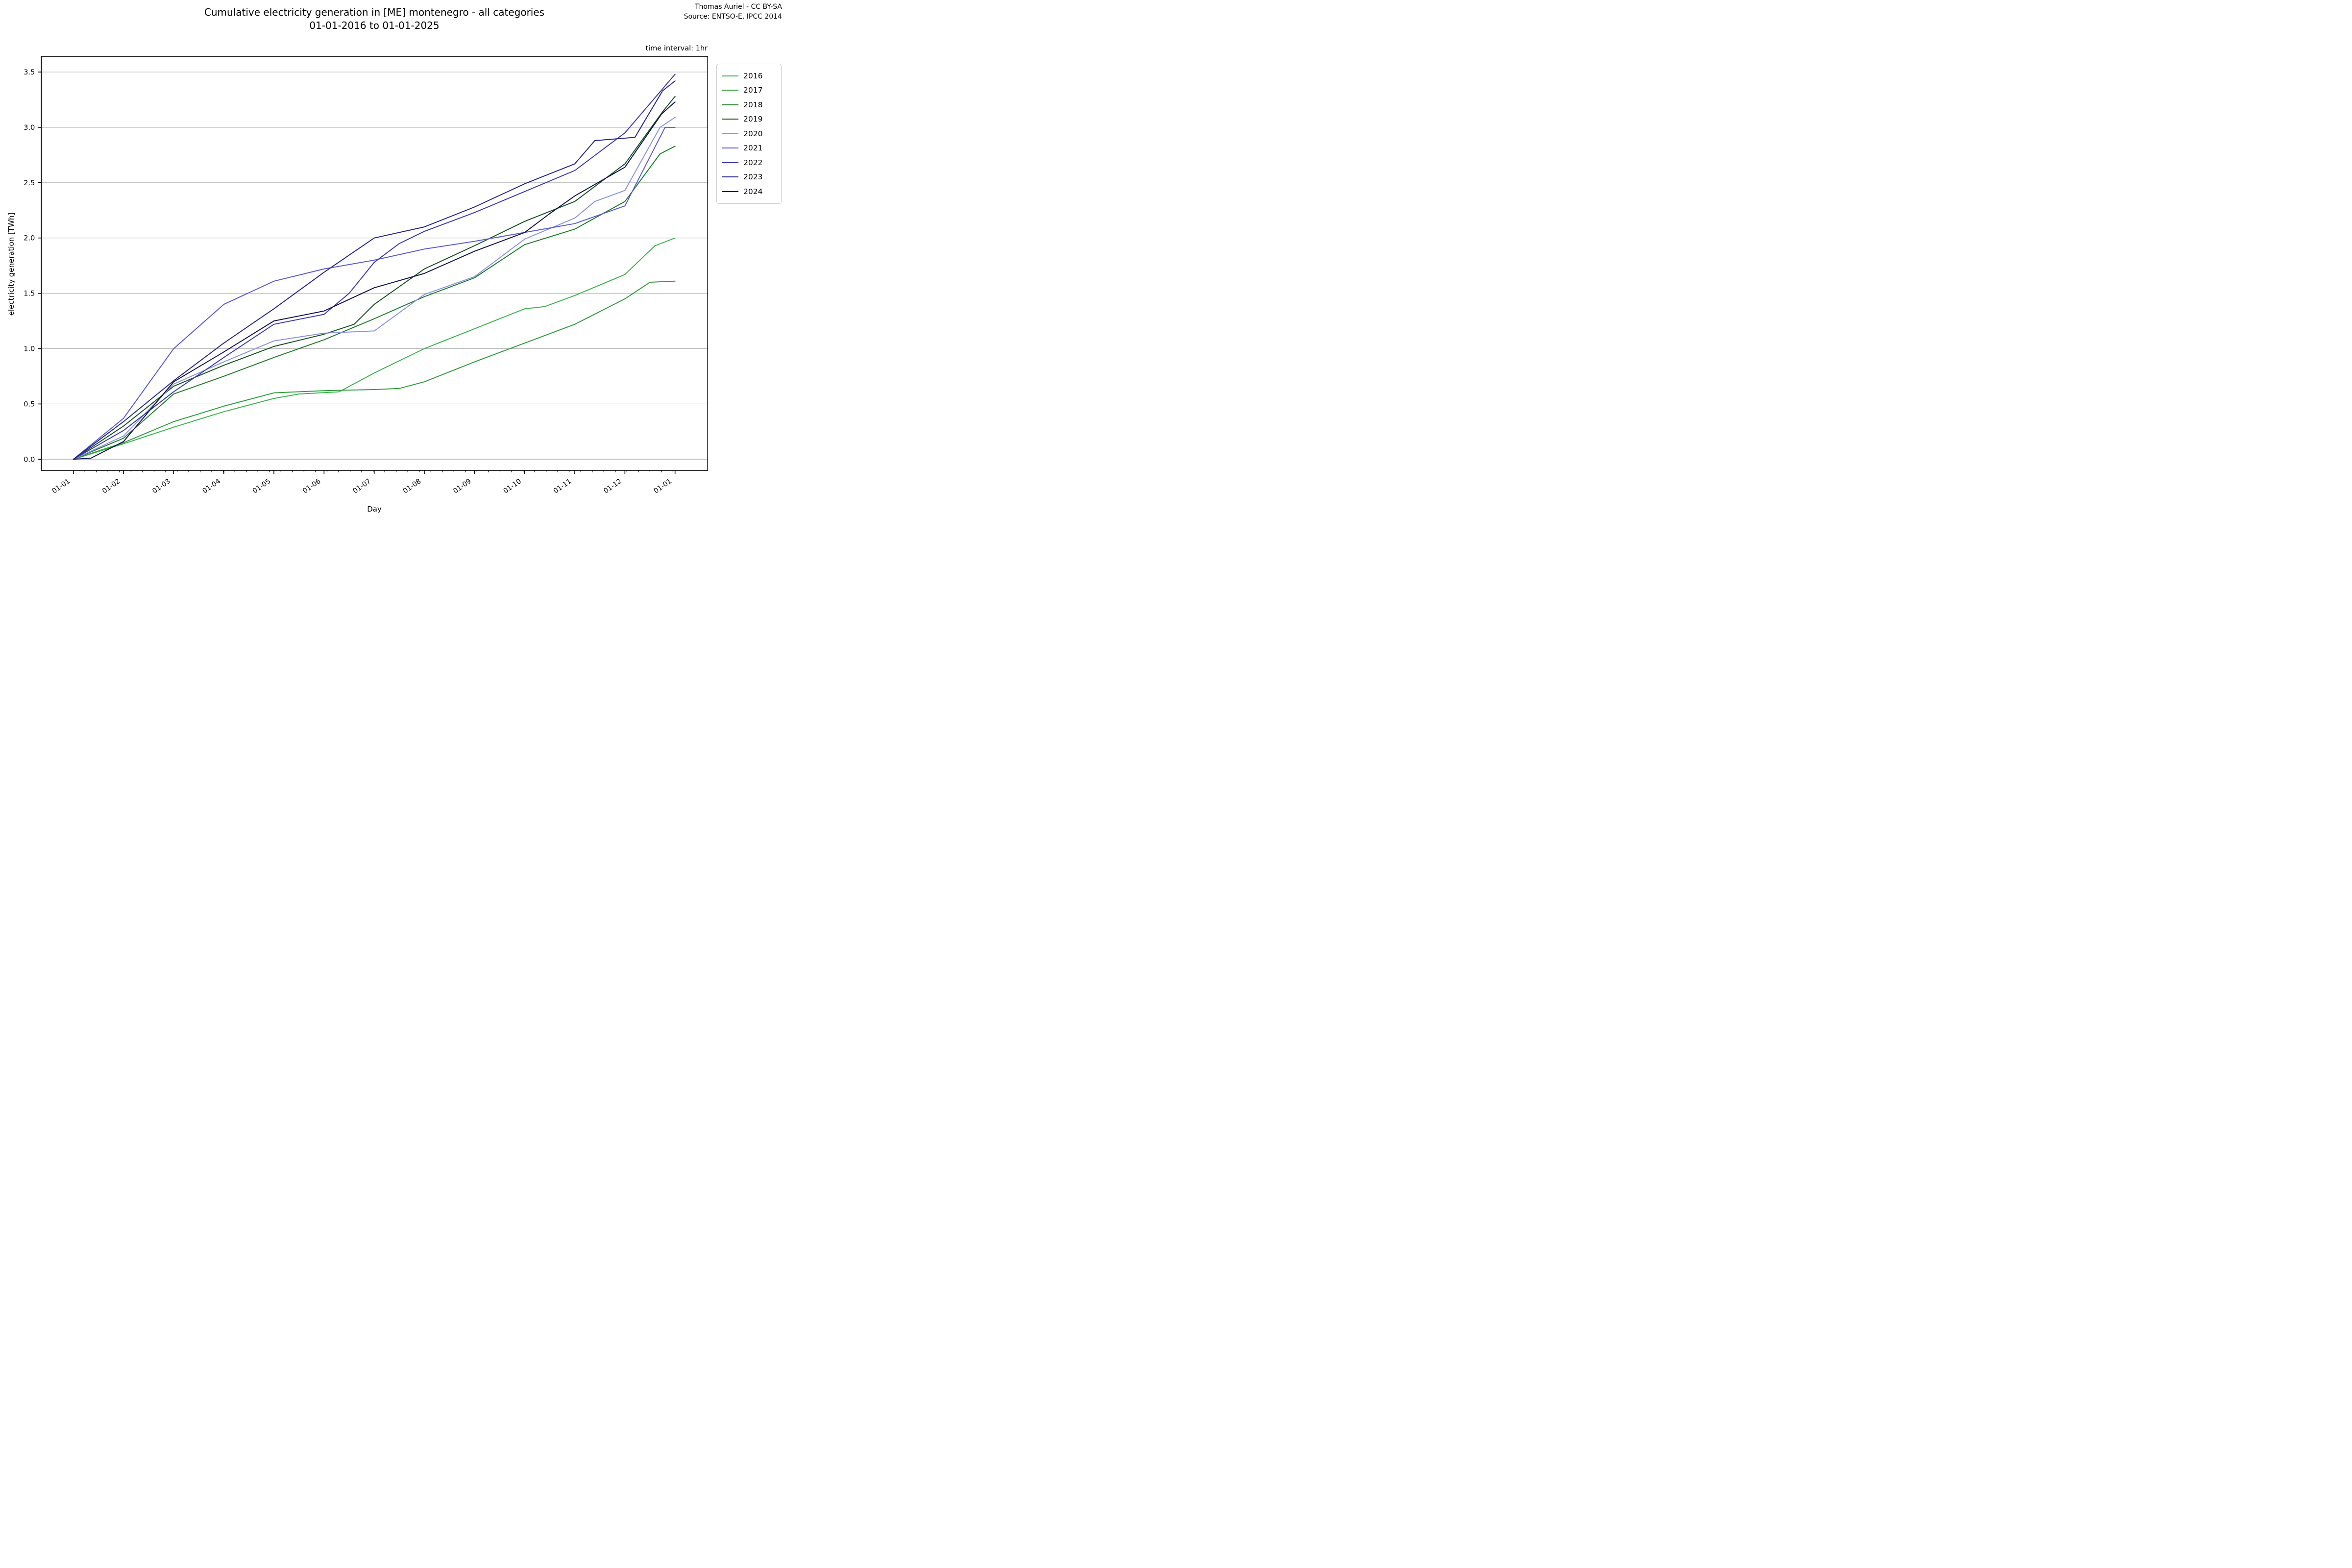 The width and height of the screenshot is (2352, 1568). What do you see at coordinates (11, 264) in the screenshot?
I see `y-axis-label: electricity generation [TWh]` at bounding box center [11, 264].